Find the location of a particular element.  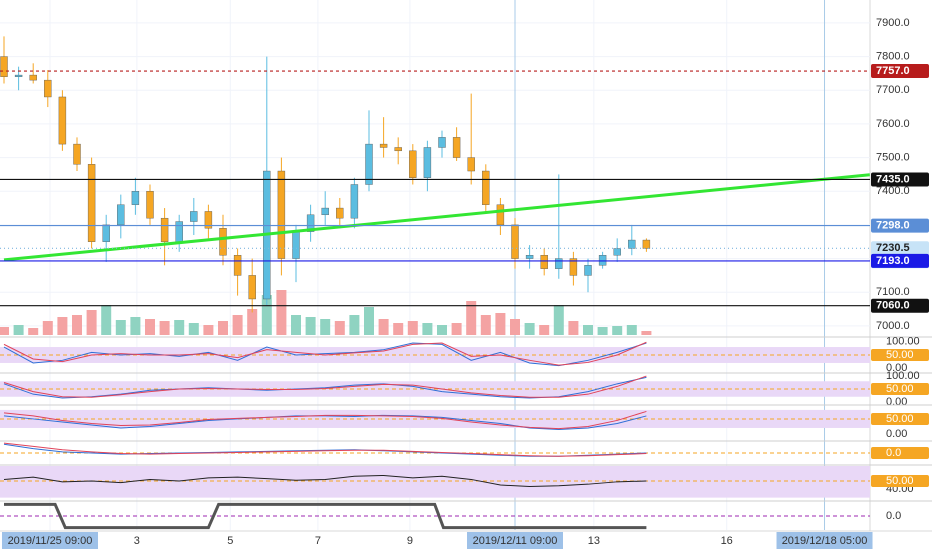

x-tick-label: 5 is located at coordinates (230, 541).